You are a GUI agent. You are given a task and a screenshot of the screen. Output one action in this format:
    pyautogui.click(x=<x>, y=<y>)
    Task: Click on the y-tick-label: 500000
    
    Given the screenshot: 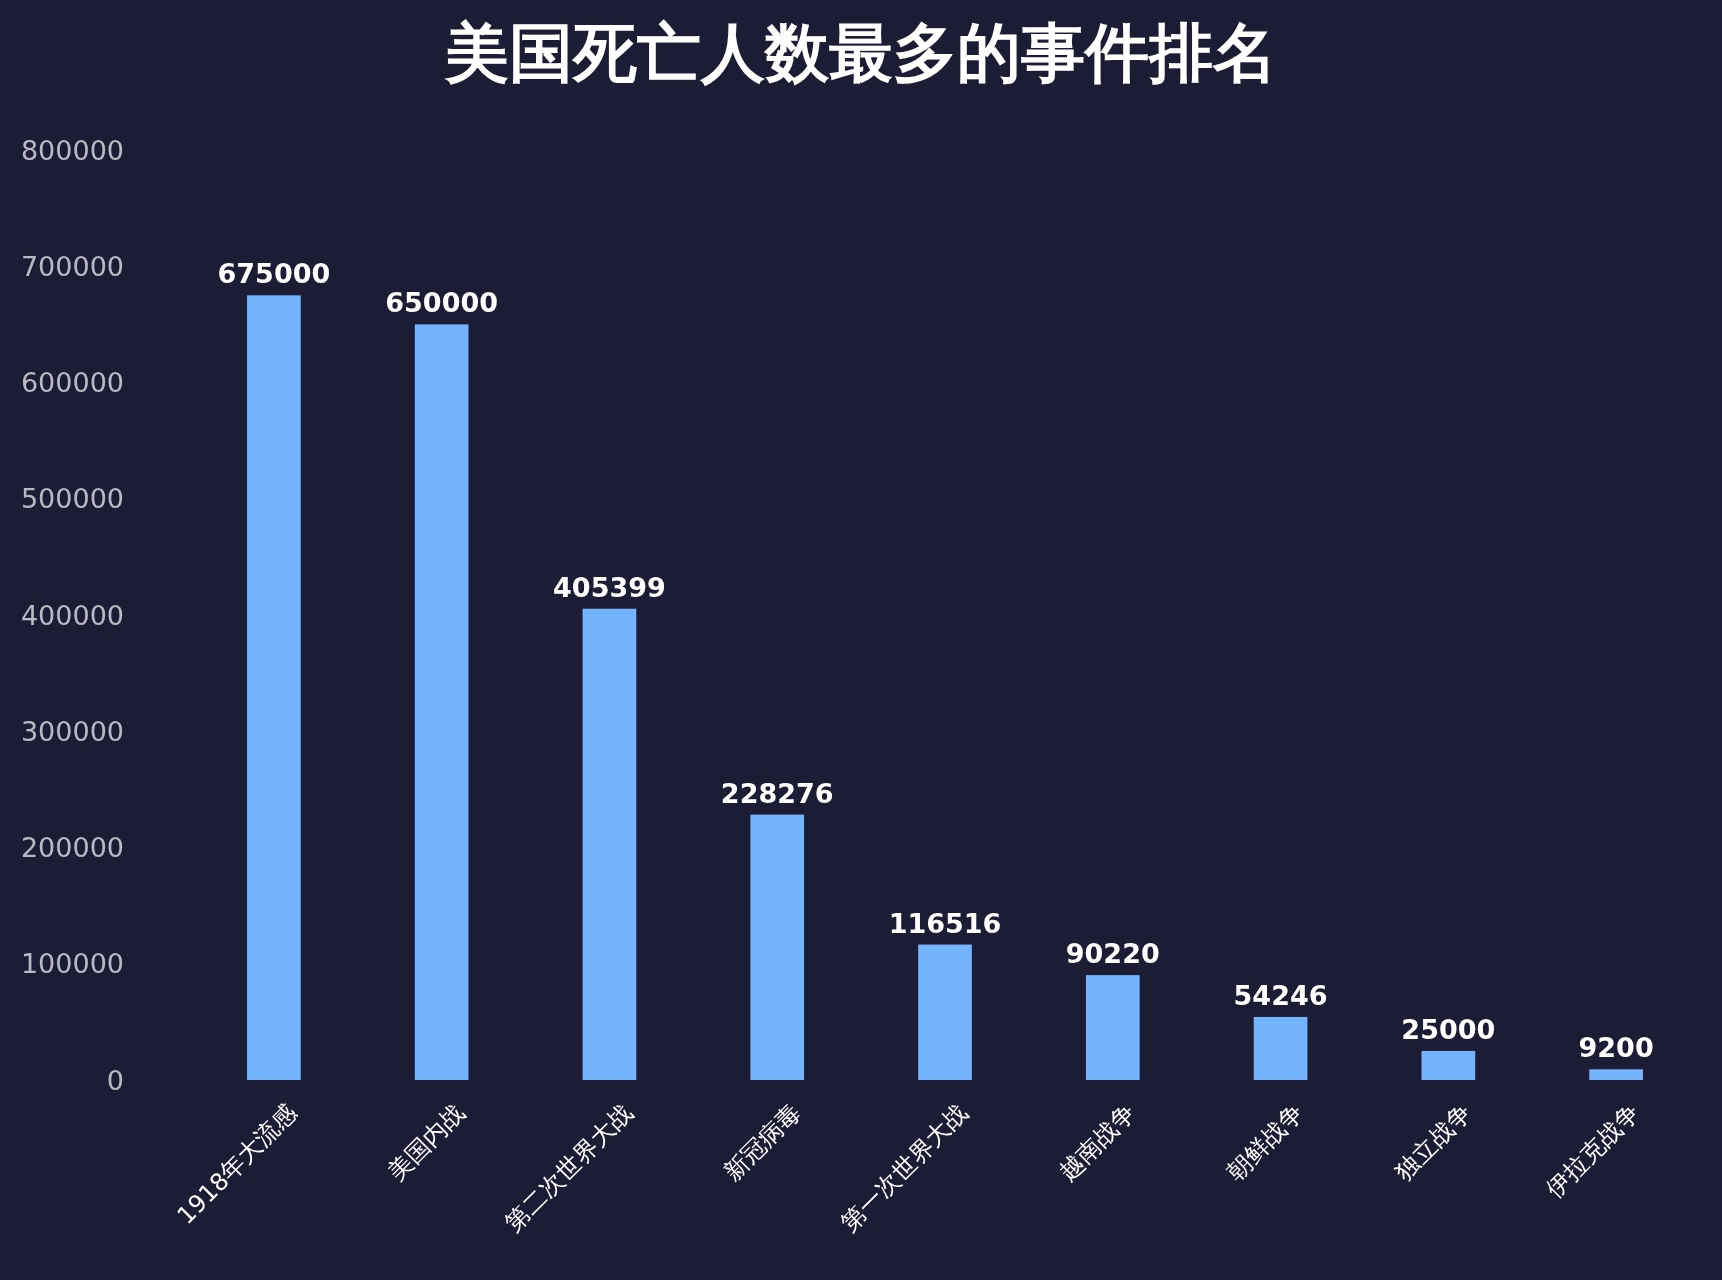 What is the action you would take?
    pyautogui.click(x=72, y=499)
    